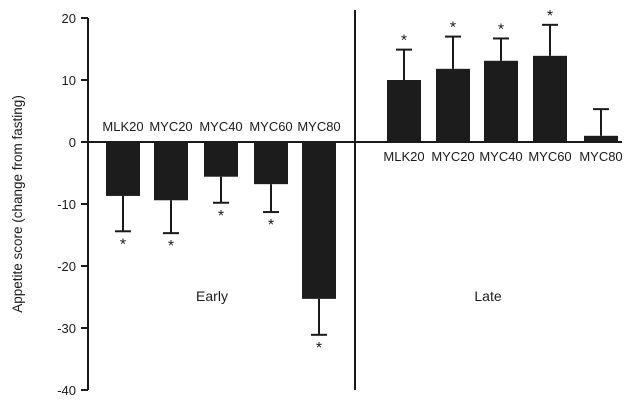  What do you see at coordinates (72, 142) in the screenshot?
I see `y-tick-label: 0` at bounding box center [72, 142].